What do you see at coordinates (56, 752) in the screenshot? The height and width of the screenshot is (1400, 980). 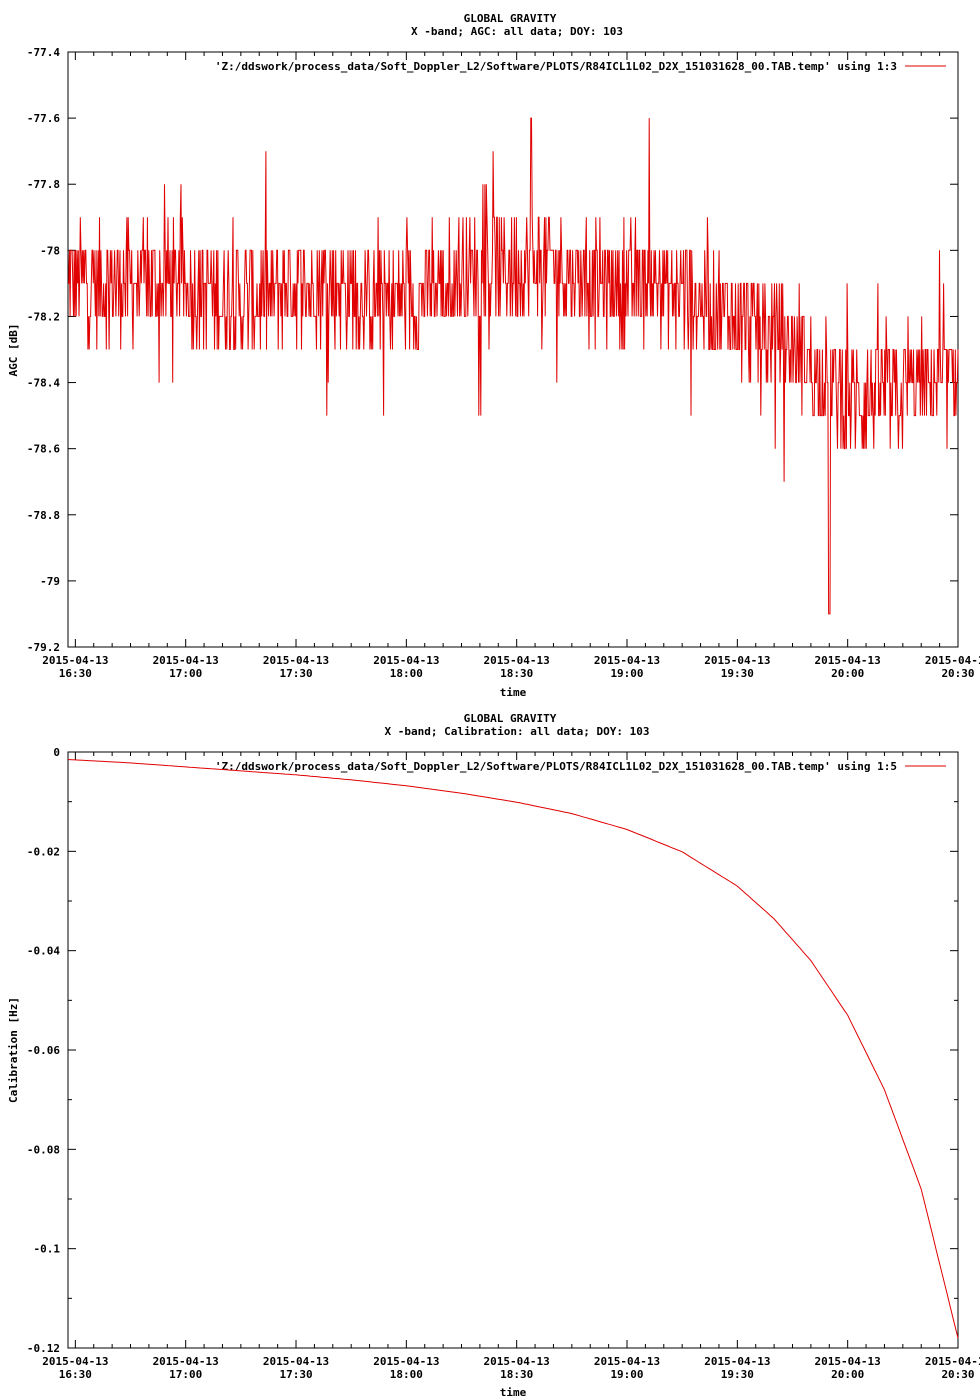 I see `y-tick-label: 0` at bounding box center [56, 752].